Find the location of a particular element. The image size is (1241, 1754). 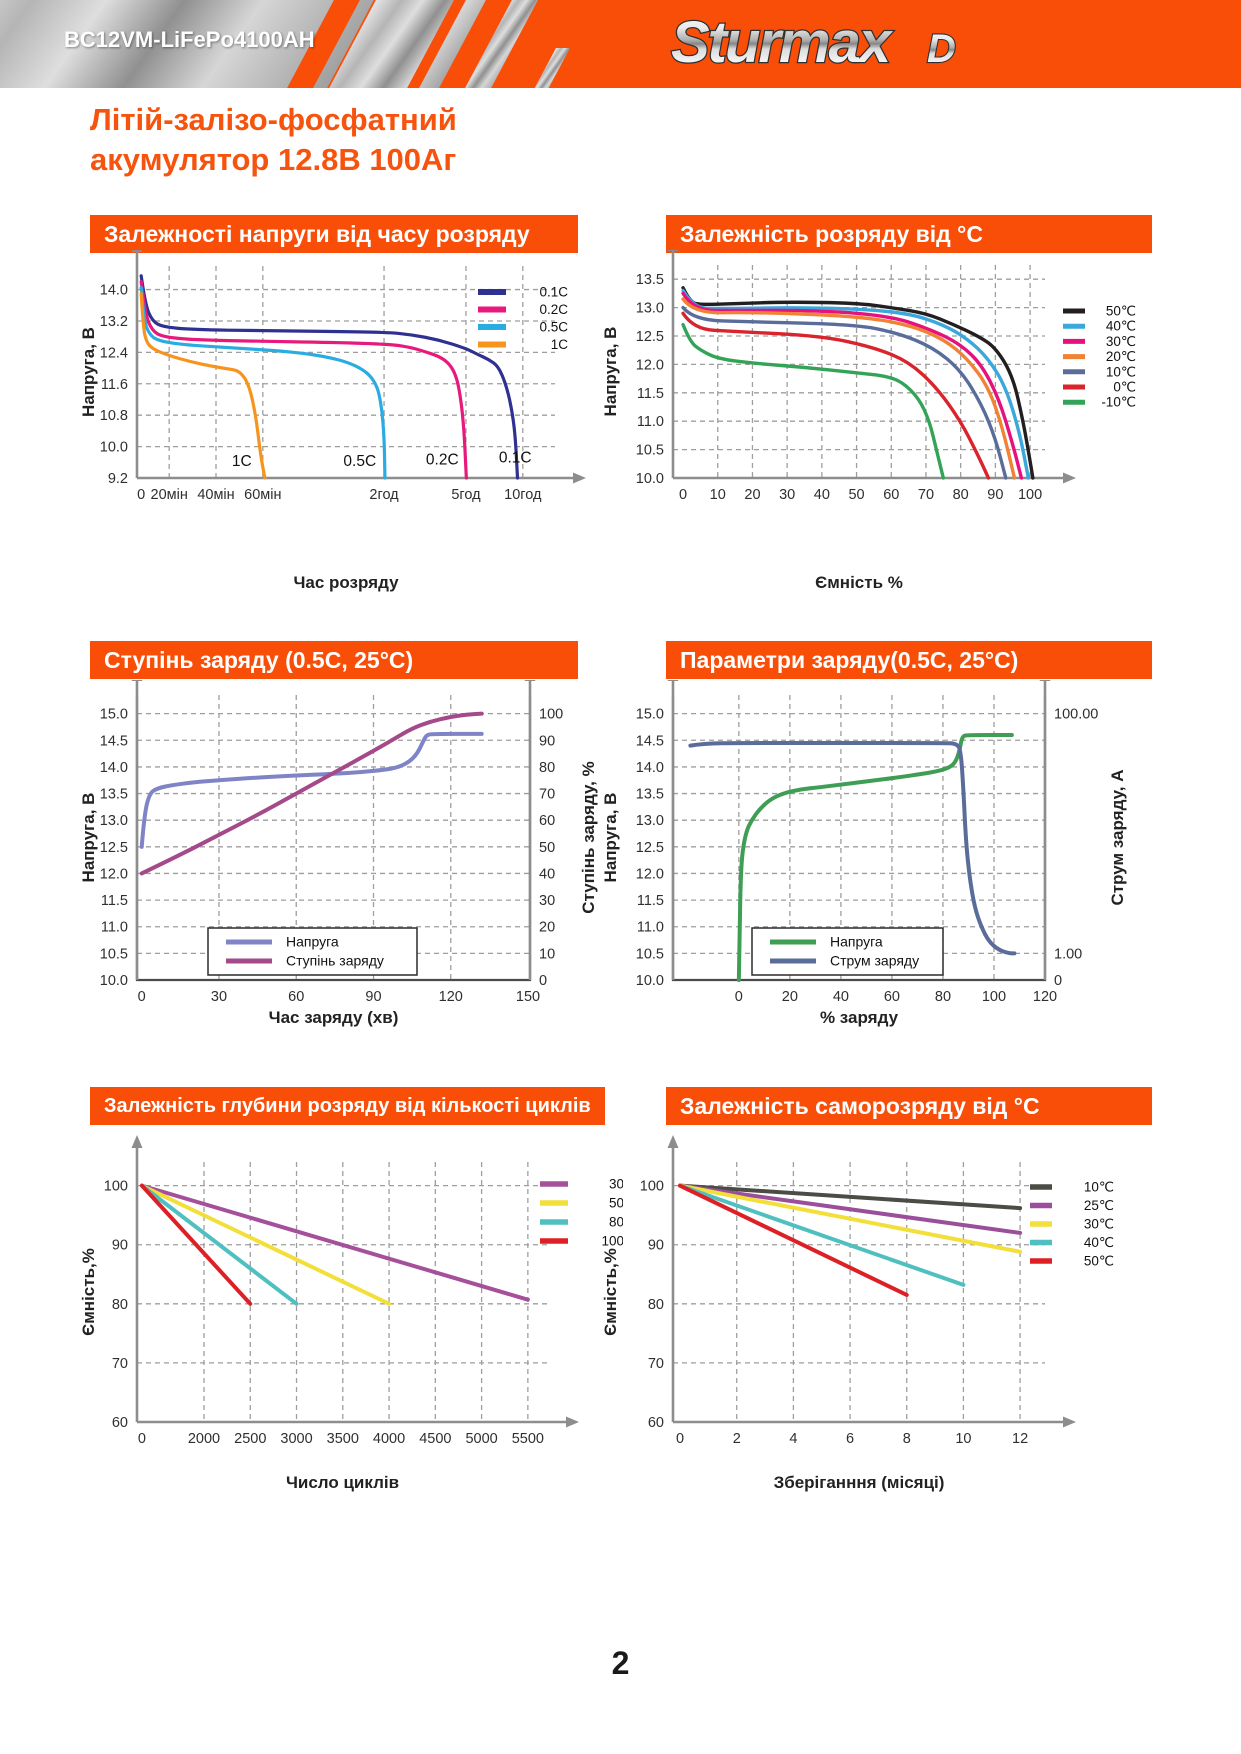

banner-charge-params: Параметри заряду(0.5C, 25°C) is located at coordinates (909, 660).